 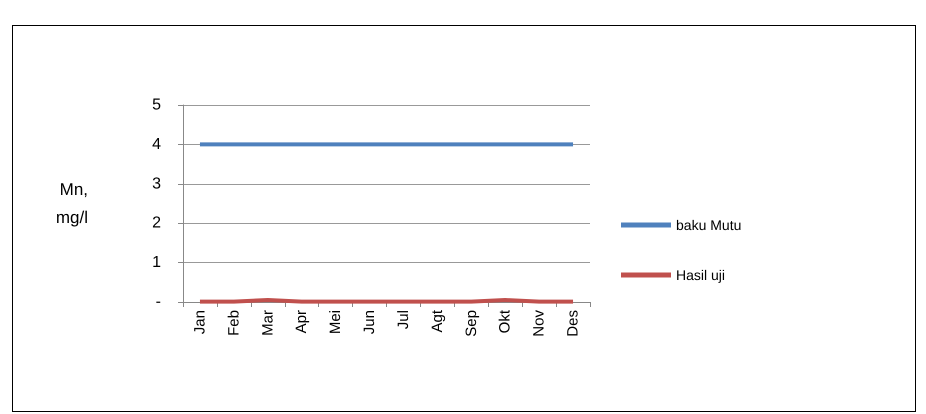 What do you see at coordinates (199, 322) in the screenshot?
I see `x-tick-label: Jan` at bounding box center [199, 322].